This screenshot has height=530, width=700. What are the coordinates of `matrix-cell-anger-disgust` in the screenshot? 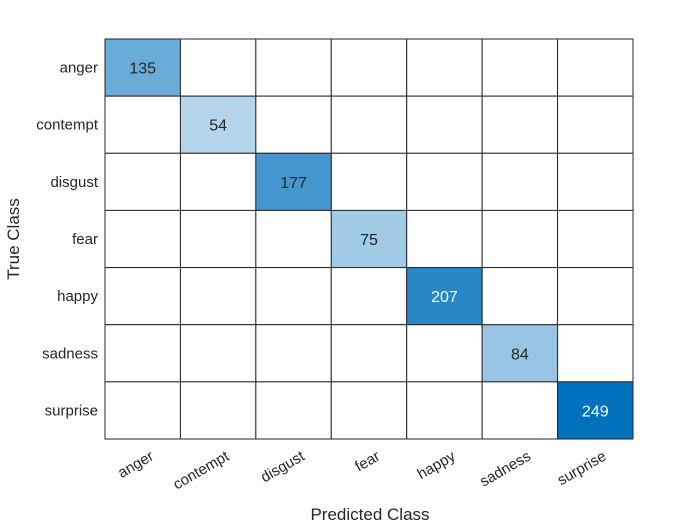 It's located at (293, 67).